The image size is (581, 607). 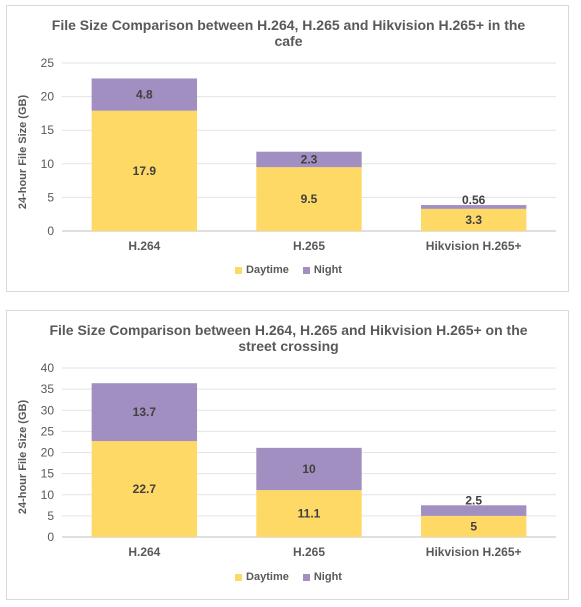 I want to click on data-label-daytime: 9.5, so click(x=309, y=199).